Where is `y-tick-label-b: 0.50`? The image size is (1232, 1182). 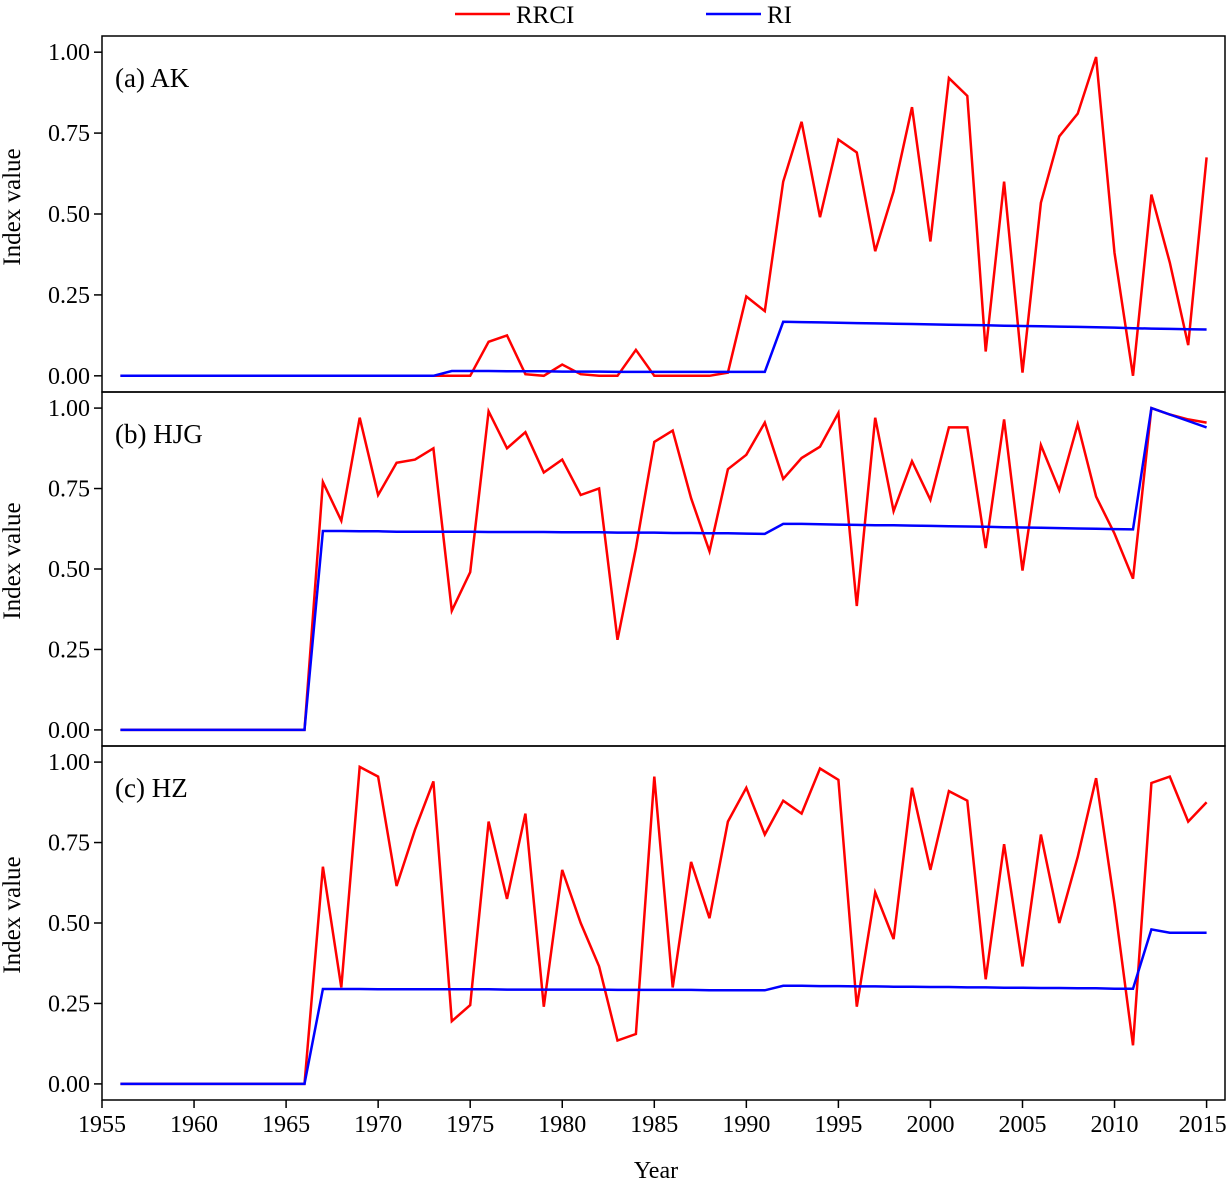 y-tick-label-b: 0.50 is located at coordinates (69, 570).